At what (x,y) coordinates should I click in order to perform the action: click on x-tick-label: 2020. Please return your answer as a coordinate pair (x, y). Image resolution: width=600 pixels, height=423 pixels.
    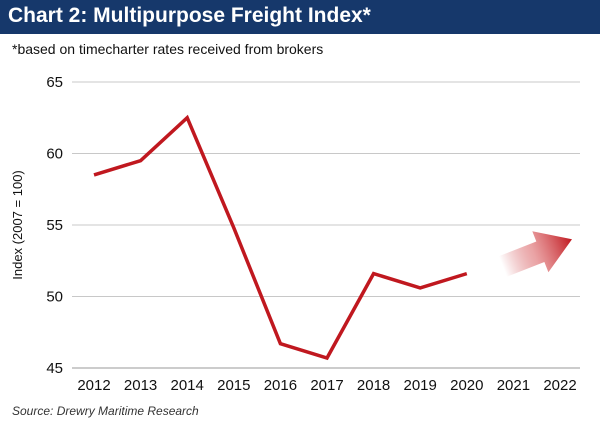
    Looking at the image, I should click on (466, 385).